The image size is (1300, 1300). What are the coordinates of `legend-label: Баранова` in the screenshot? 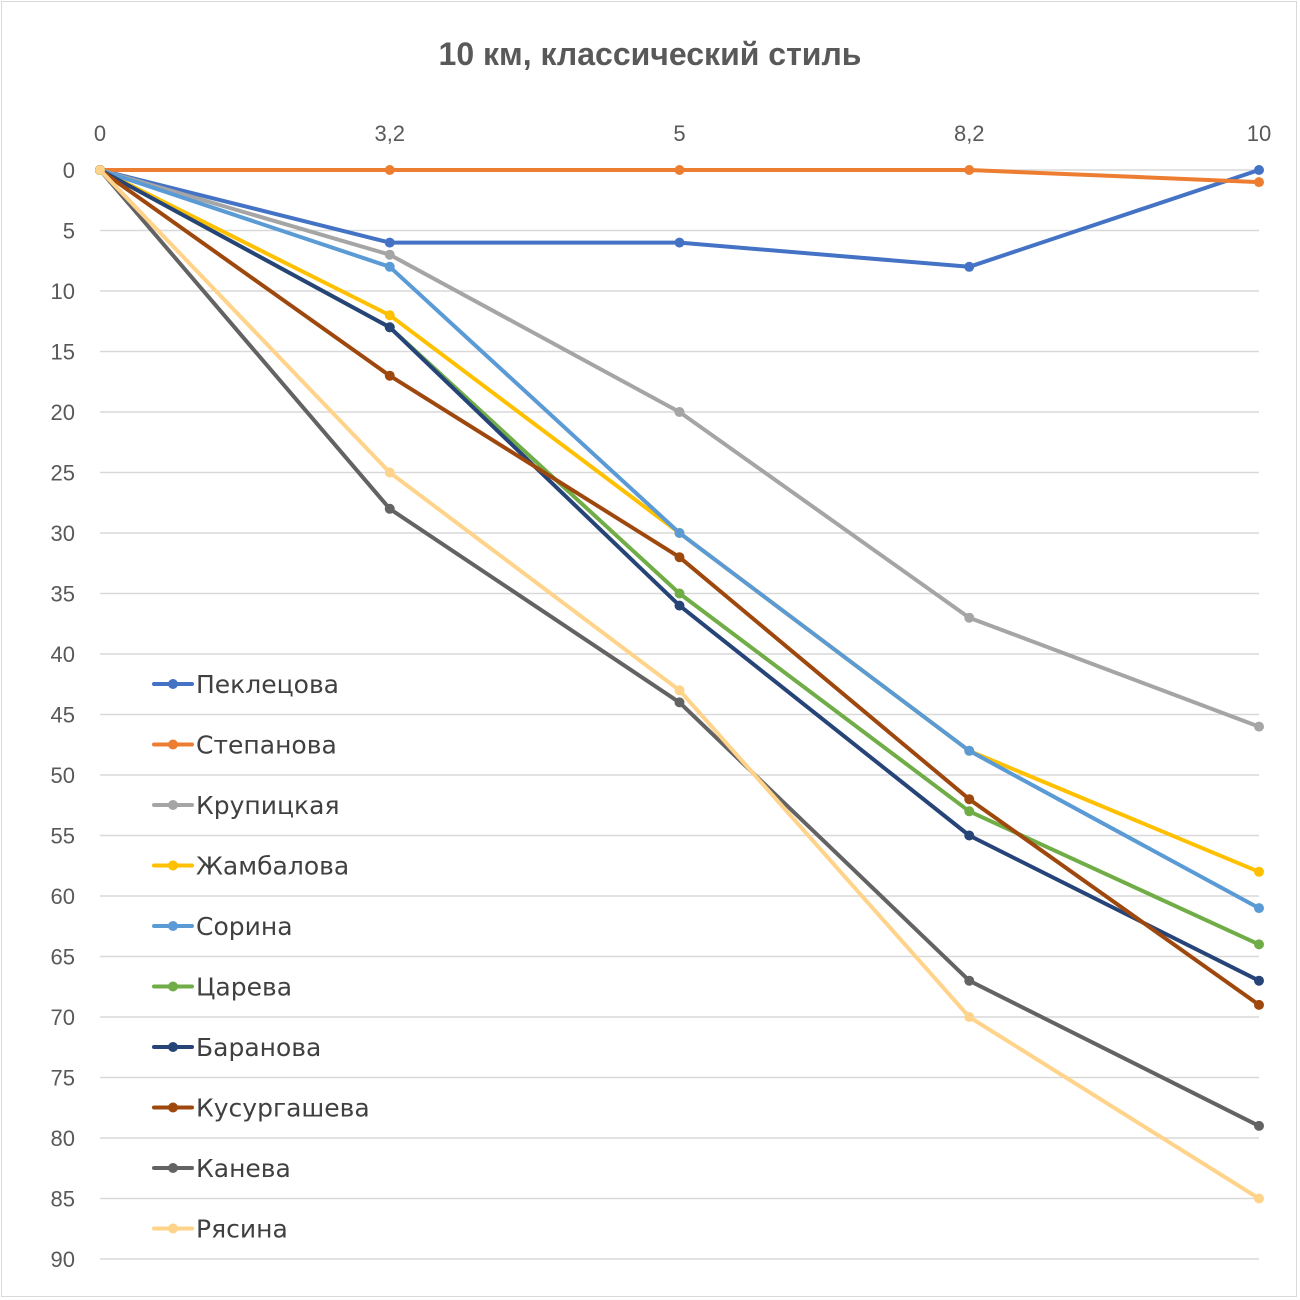 It's located at (258, 1047).